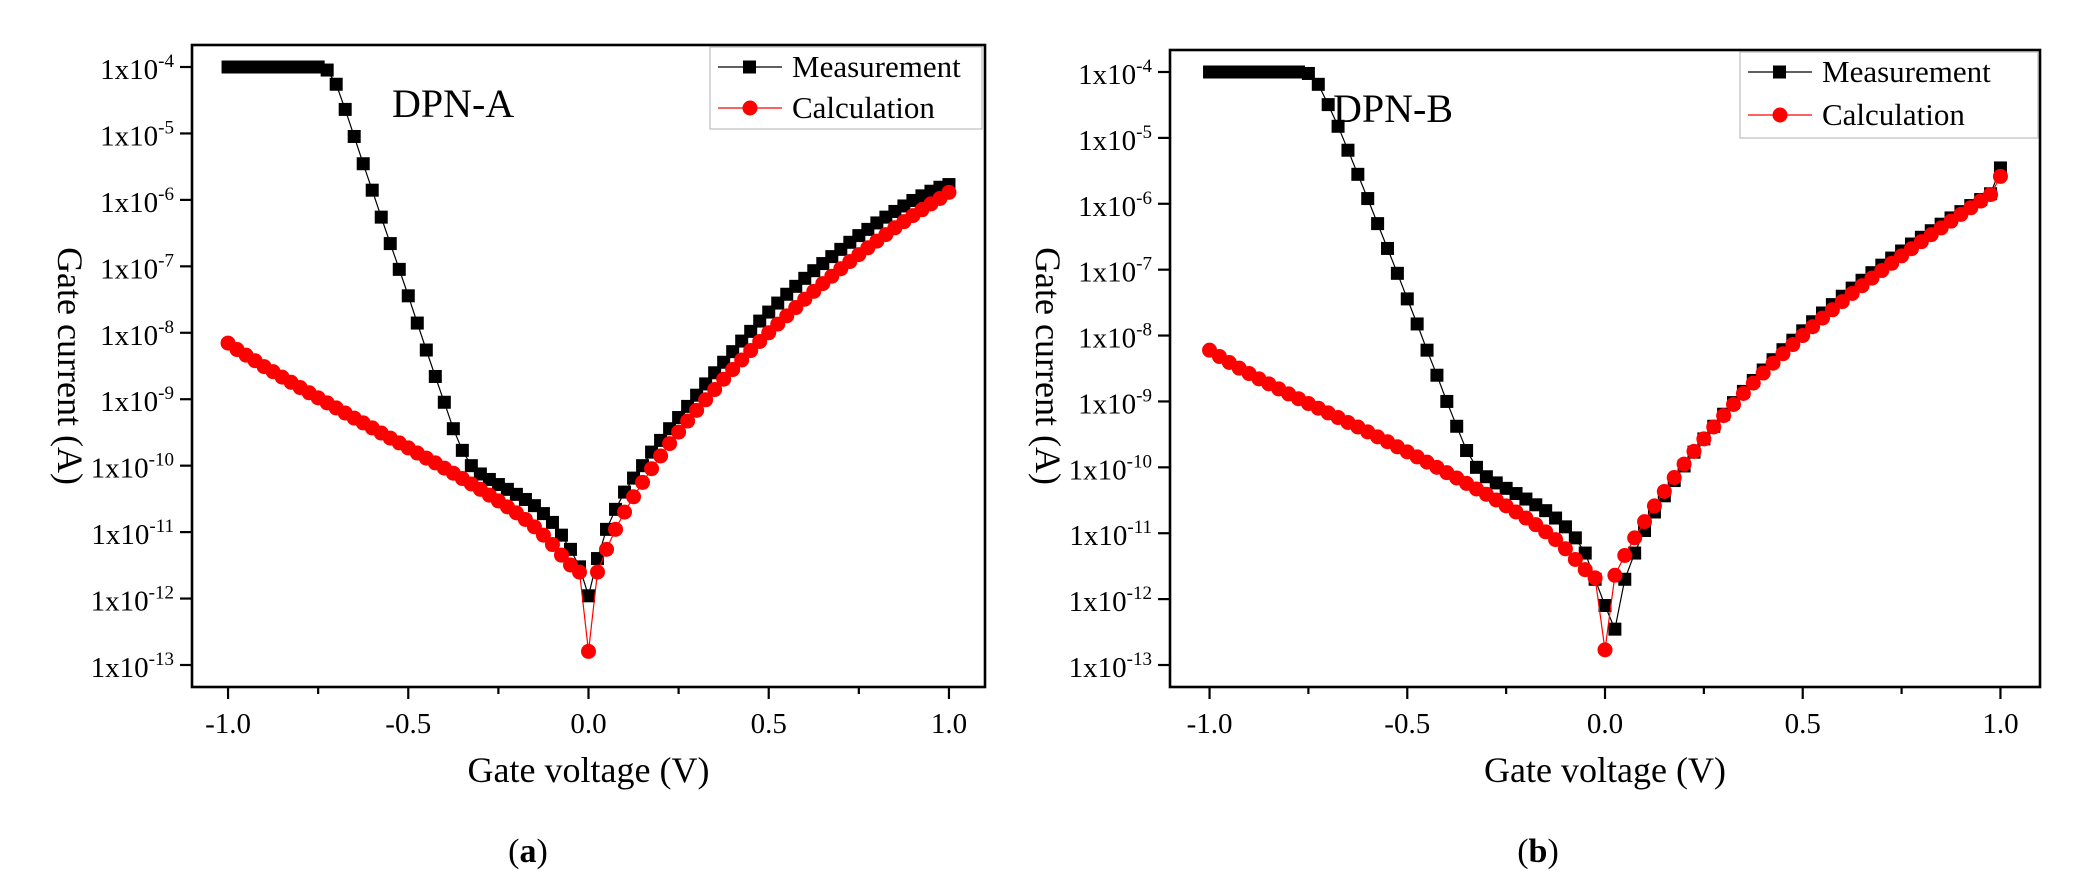 The width and height of the screenshot is (2081, 895). I want to click on legend-marker-square, so click(749, 67).